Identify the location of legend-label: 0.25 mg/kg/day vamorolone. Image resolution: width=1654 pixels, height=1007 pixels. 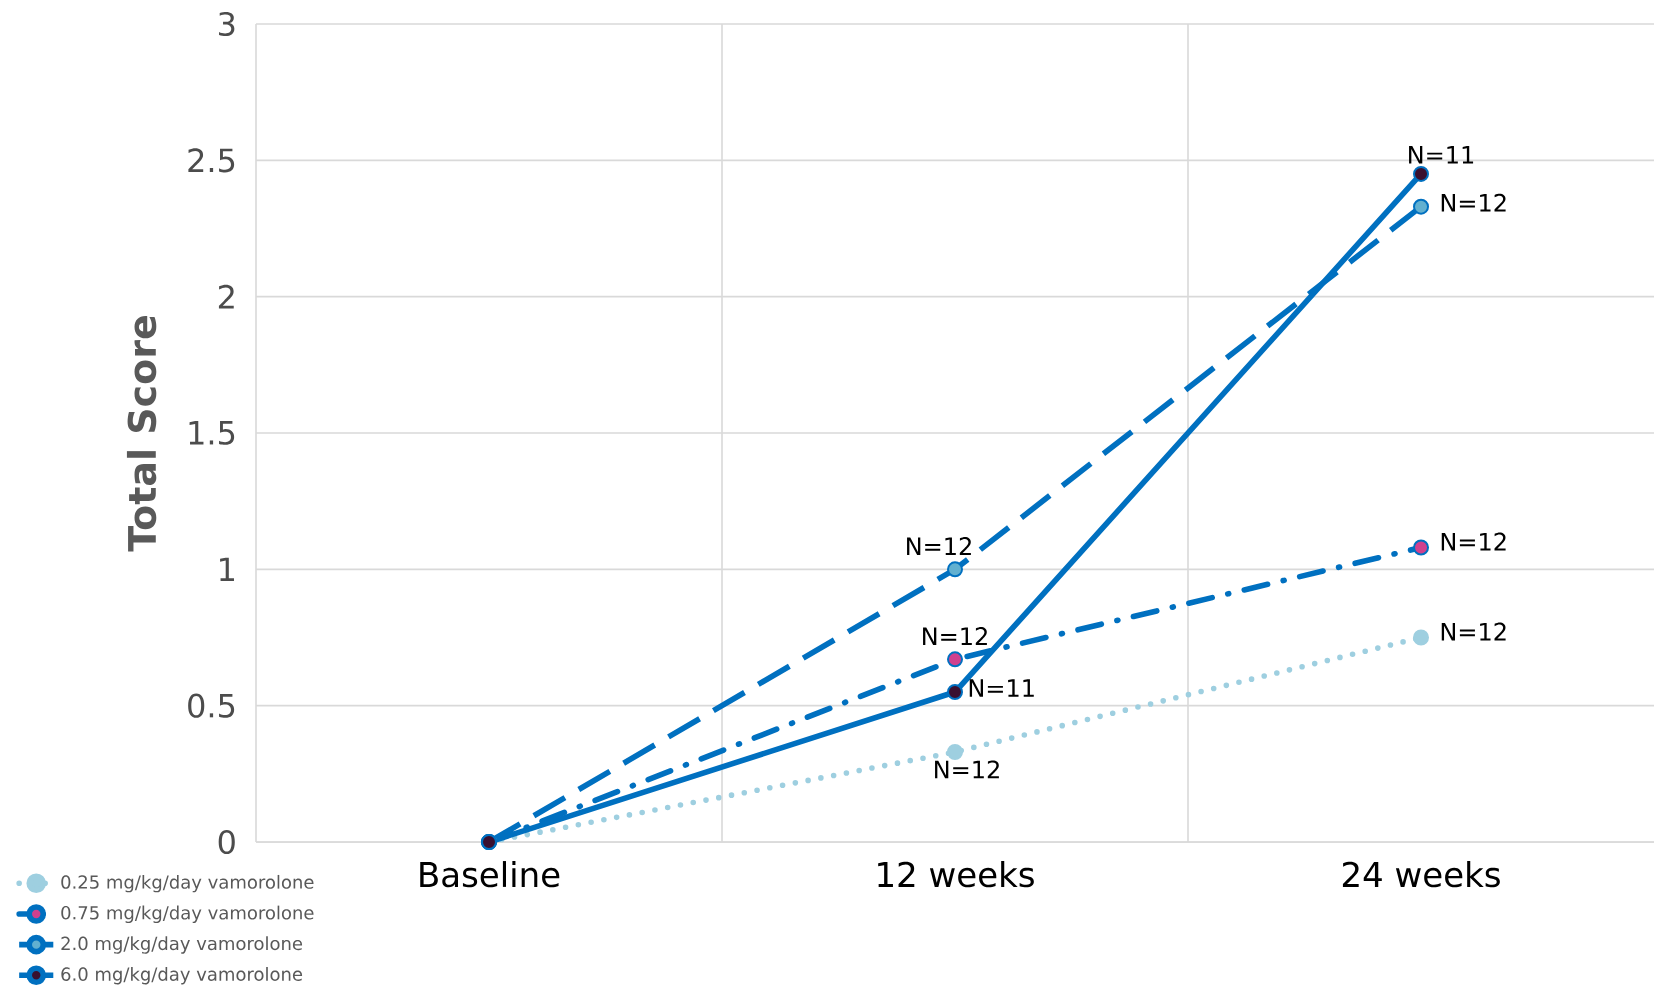
(187, 883).